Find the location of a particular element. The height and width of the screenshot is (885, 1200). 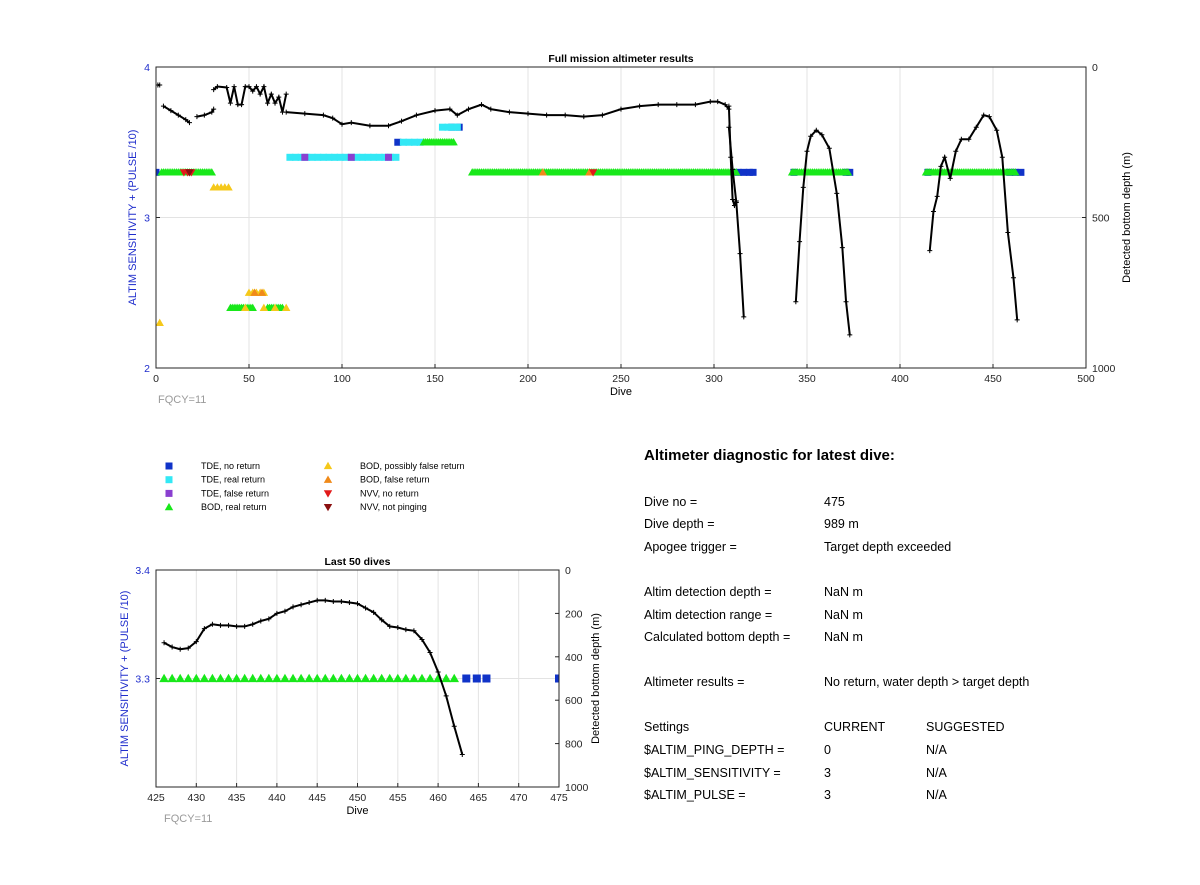

legend-label: NVV, not pinging is located at coordinates (393, 507).